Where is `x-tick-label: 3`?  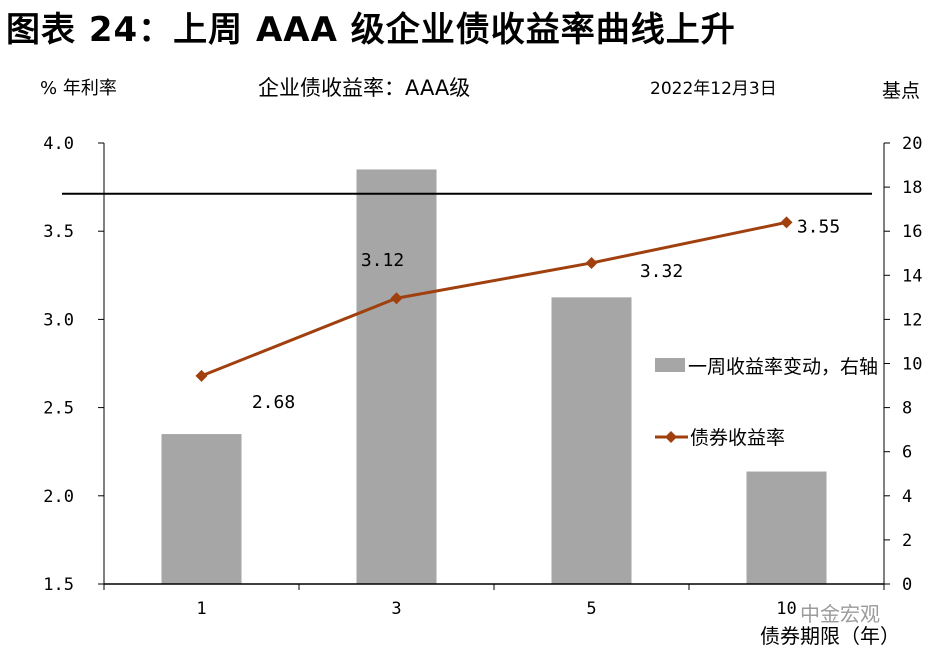 x-tick-label: 3 is located at coordinates (396, 609).